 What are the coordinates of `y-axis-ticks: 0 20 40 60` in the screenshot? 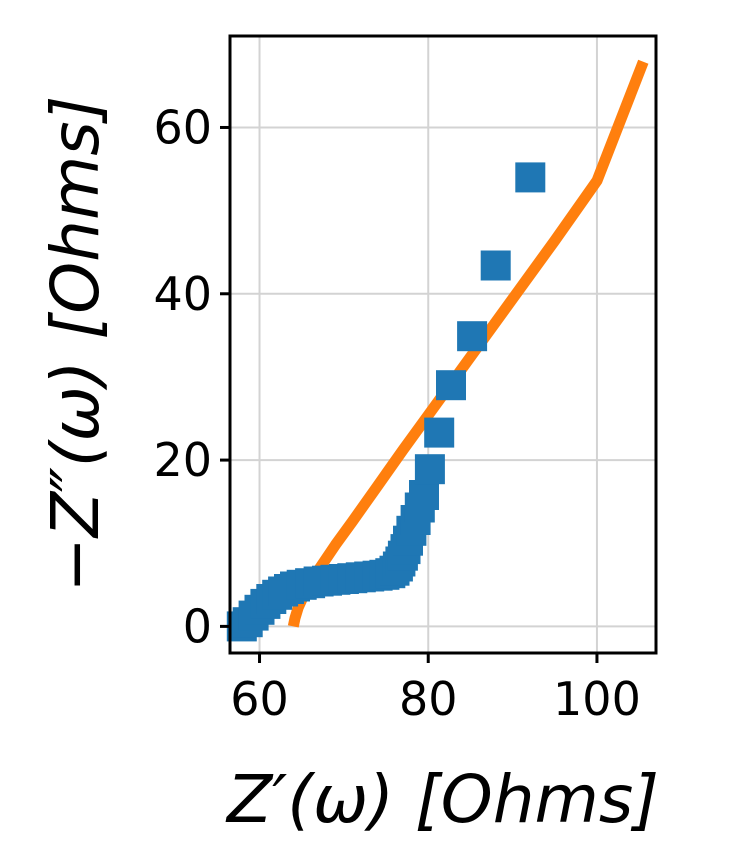 It's located at (191, 376).